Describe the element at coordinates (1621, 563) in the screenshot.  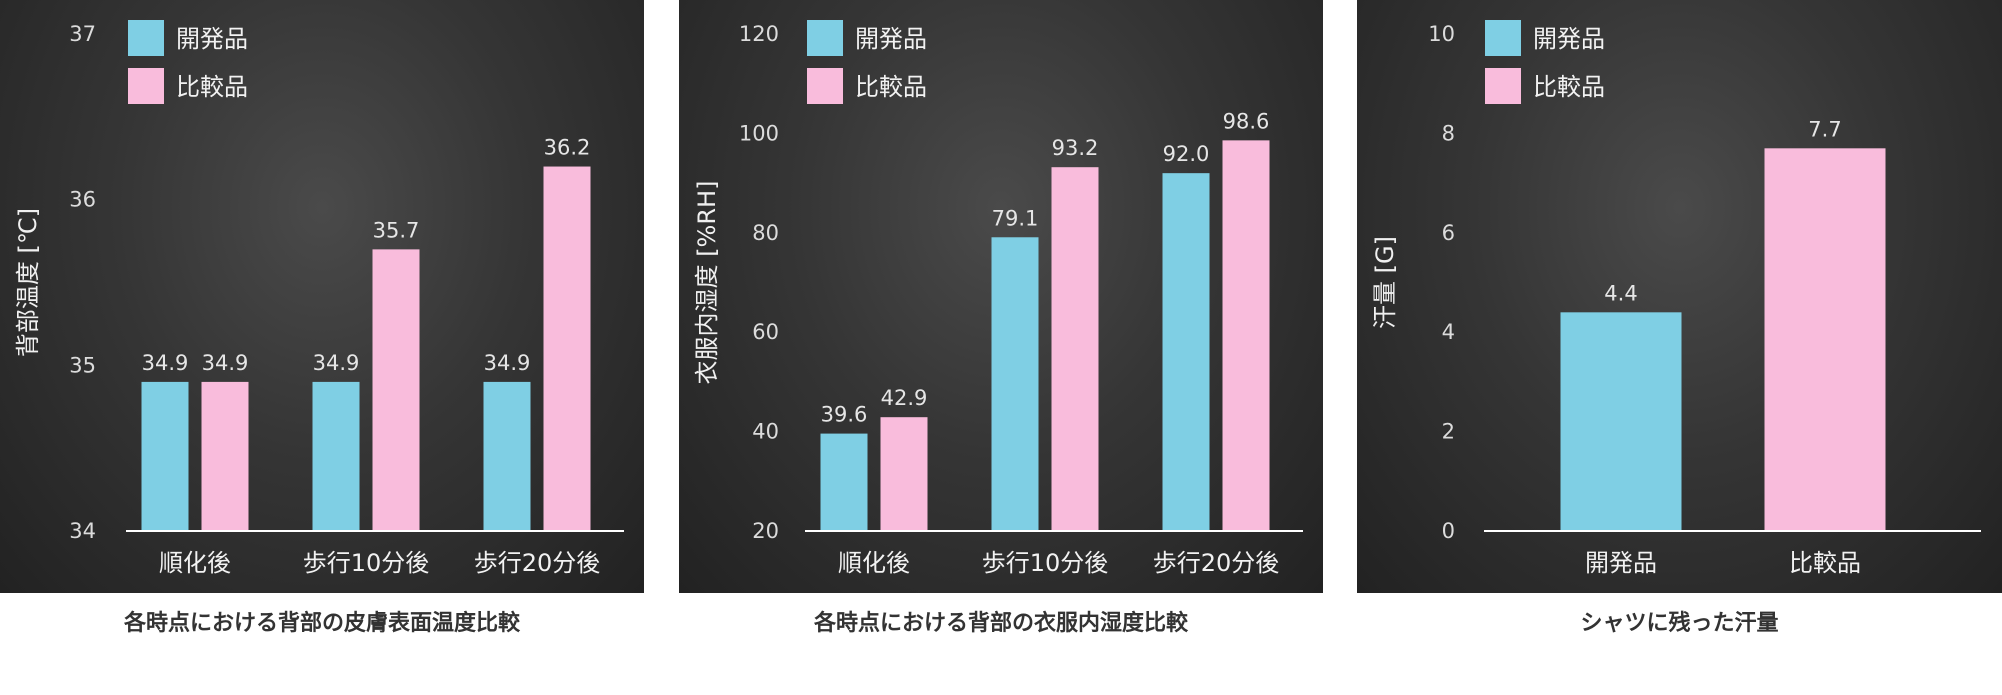
I see `x-category-label: 開発品` at that location.